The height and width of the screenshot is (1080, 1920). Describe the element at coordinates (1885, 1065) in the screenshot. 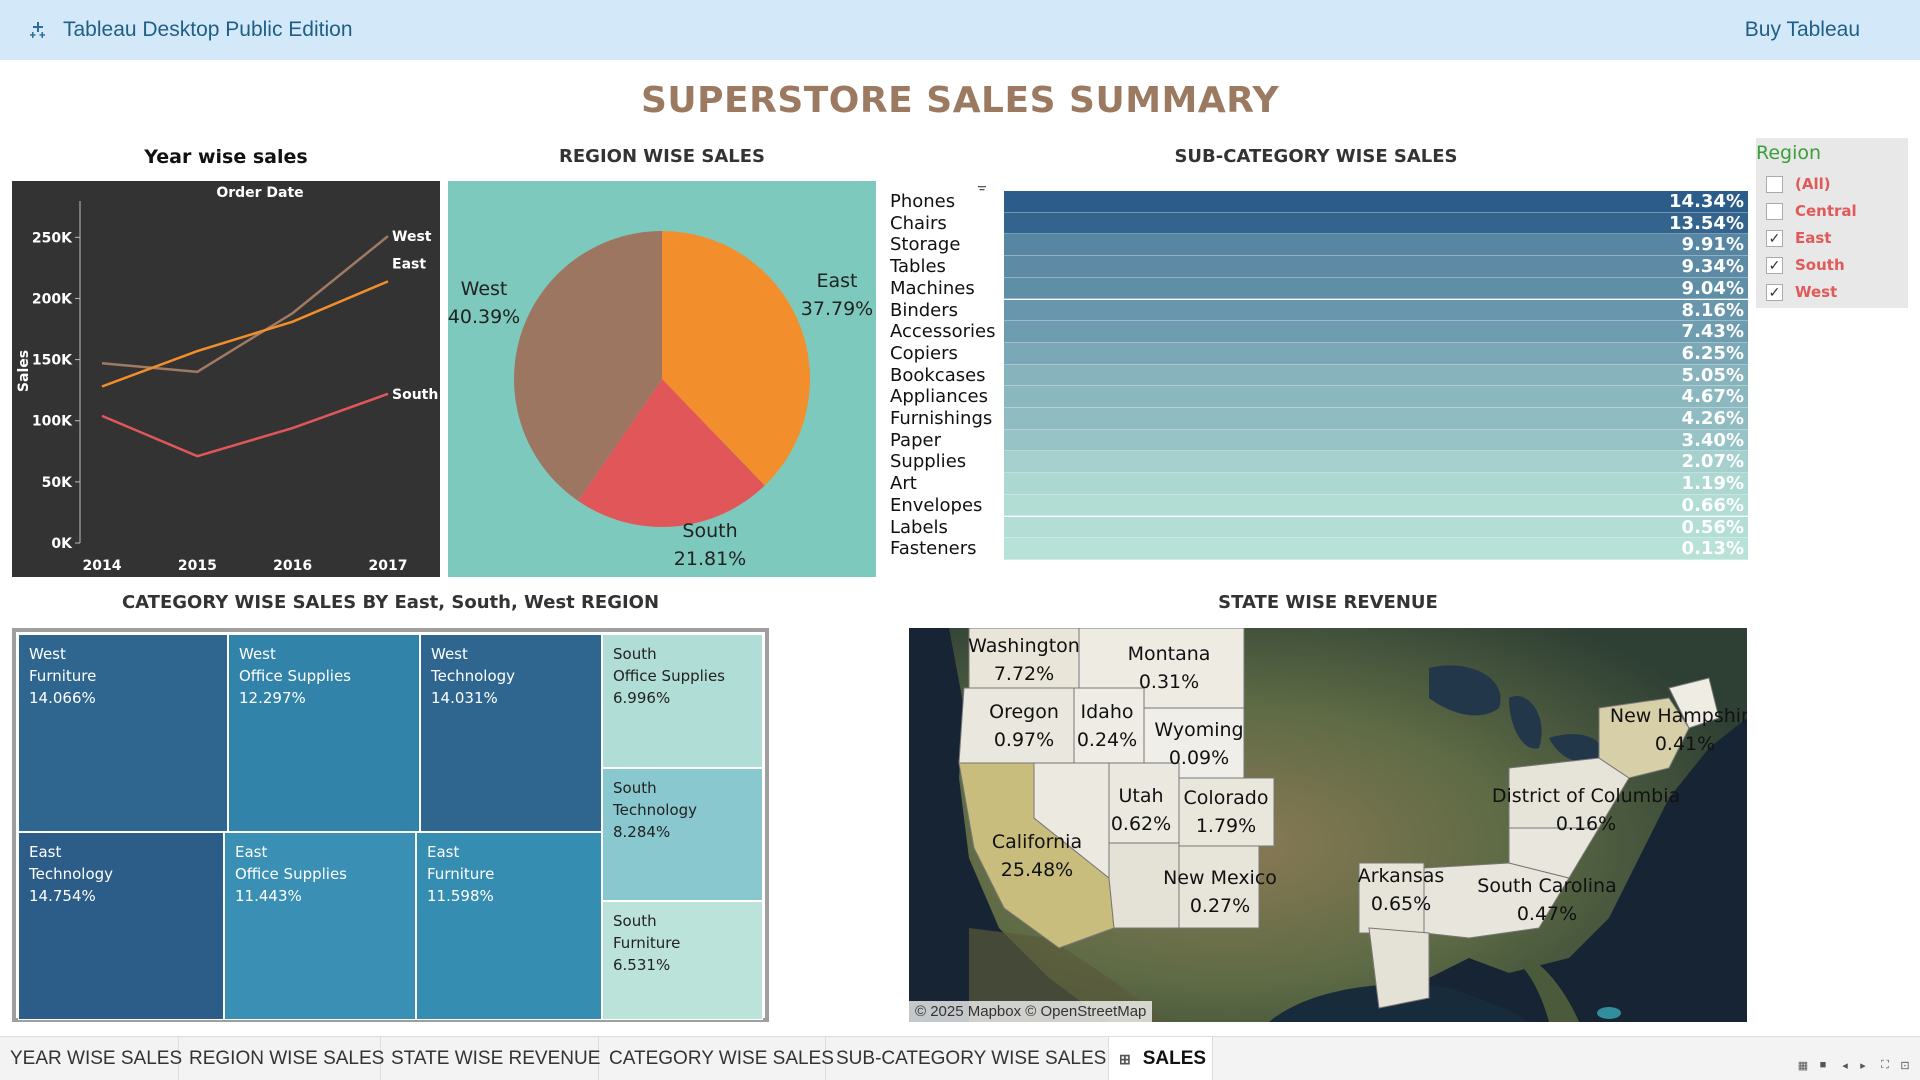

I see `fullscreen-icon: ⛶` at that location.